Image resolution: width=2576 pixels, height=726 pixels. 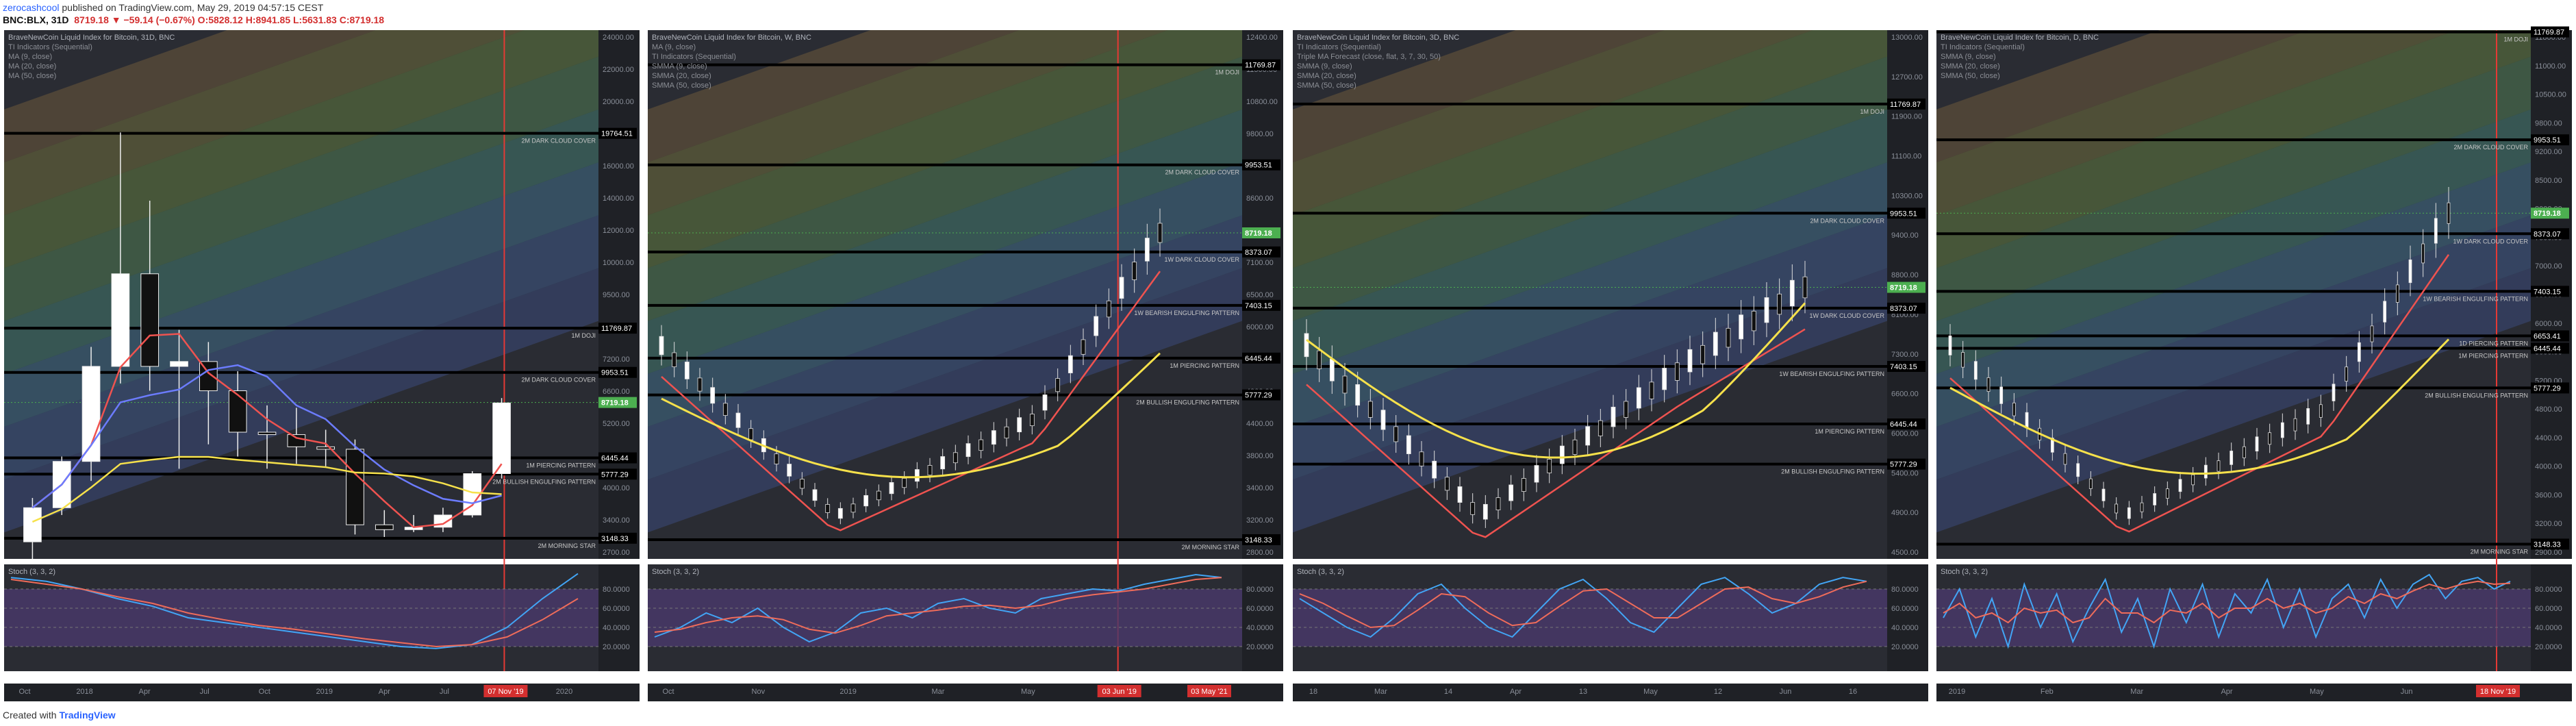 What do you see at coordinates (2548, 467) in the screenshot?
I see `price-tick-label: 4000.00` at bounding box center [2548, 467].